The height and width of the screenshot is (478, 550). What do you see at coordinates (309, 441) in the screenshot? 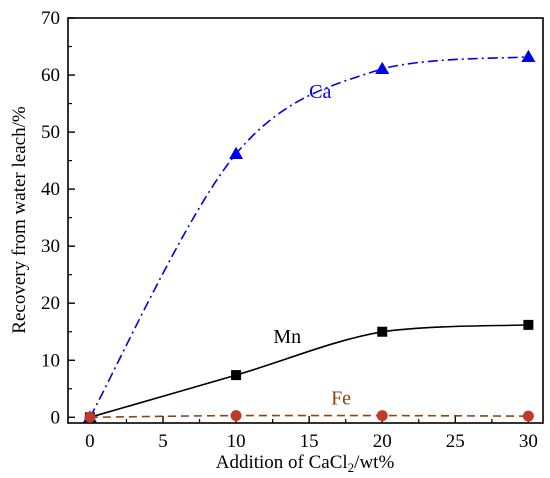
I see `x-tick-label: 15` at bounding box center [309, 441].